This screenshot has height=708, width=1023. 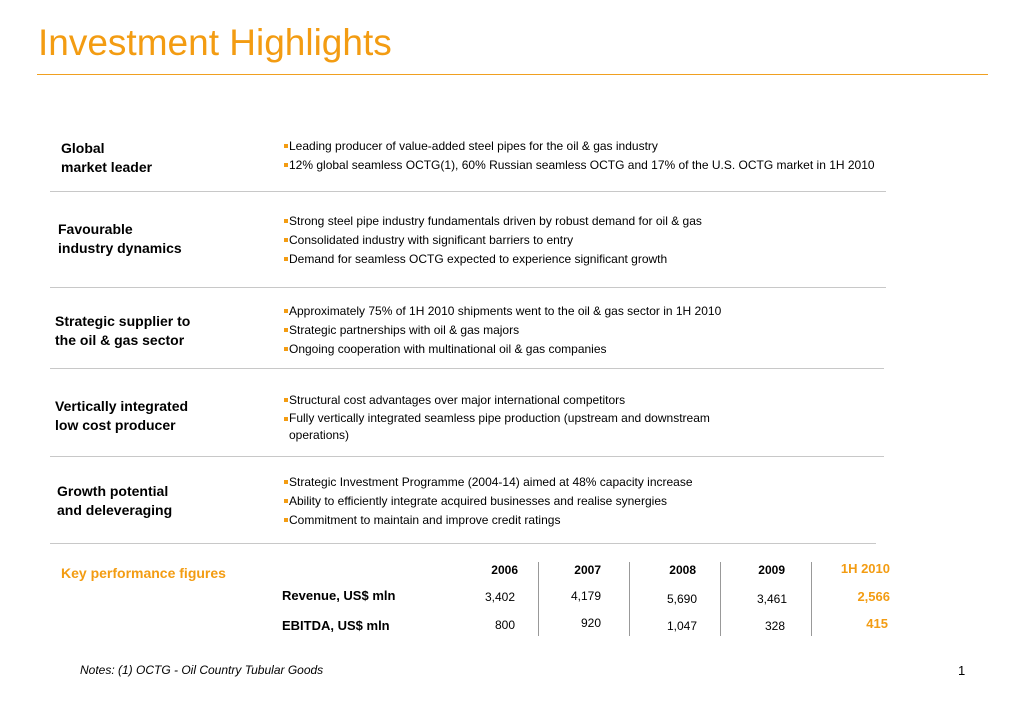 What do you see at coordinates (215, 42) in the screenshot?
I see `page-title: Investment Highlights` at bounding box center [215, 42].